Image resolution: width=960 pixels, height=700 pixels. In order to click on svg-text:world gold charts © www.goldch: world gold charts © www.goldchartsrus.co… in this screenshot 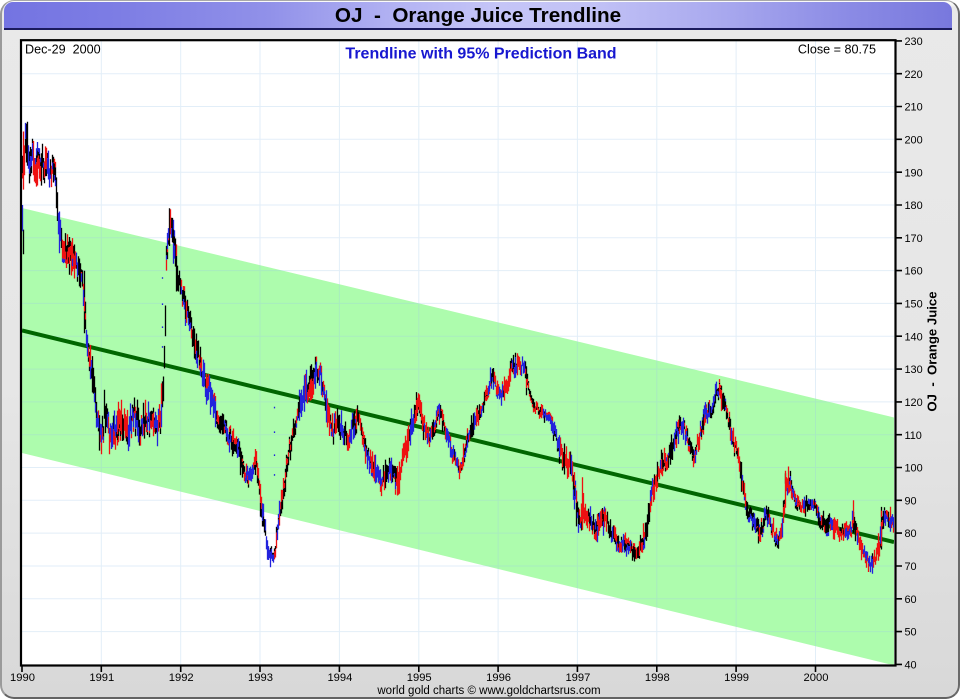, I will do `click(488, 691)`.